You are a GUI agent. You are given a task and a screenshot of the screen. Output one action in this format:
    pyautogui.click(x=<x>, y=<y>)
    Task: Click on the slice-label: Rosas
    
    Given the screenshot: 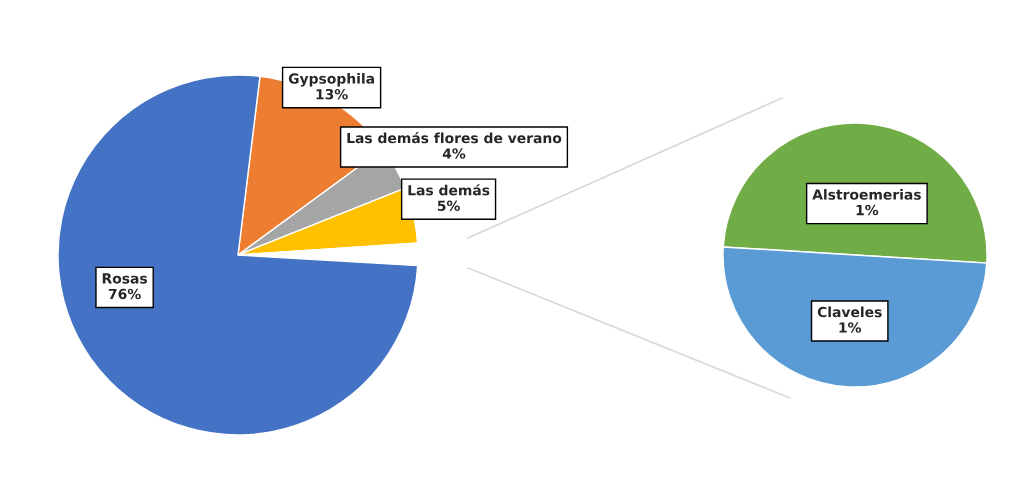 What is the action you would take?
    pyautogui.click(x=125, y=278)
    